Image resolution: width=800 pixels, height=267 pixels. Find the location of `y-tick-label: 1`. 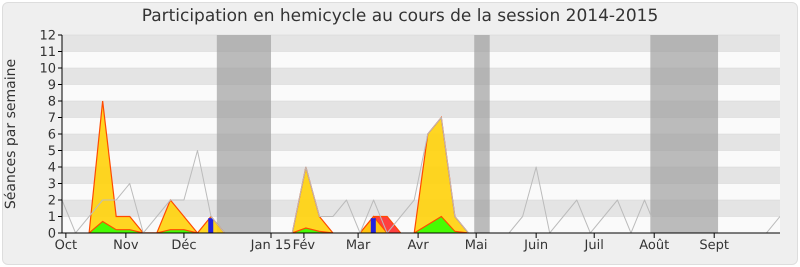

y-tick-label: 1 is located at coordinates (52, 218).